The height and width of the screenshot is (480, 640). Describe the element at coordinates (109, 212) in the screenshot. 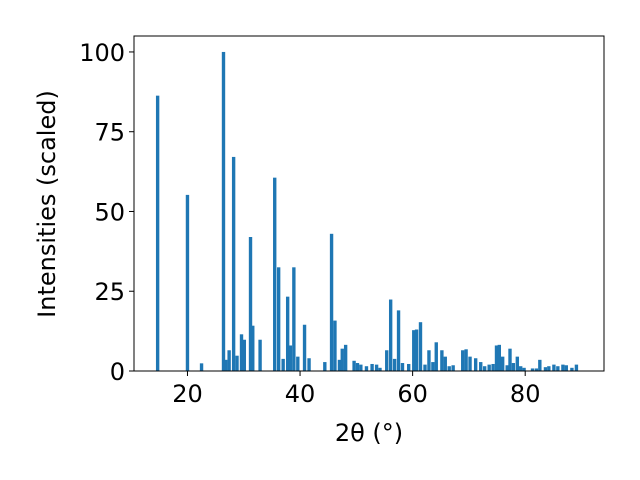

I see `y-tick-label: 50` at that location.